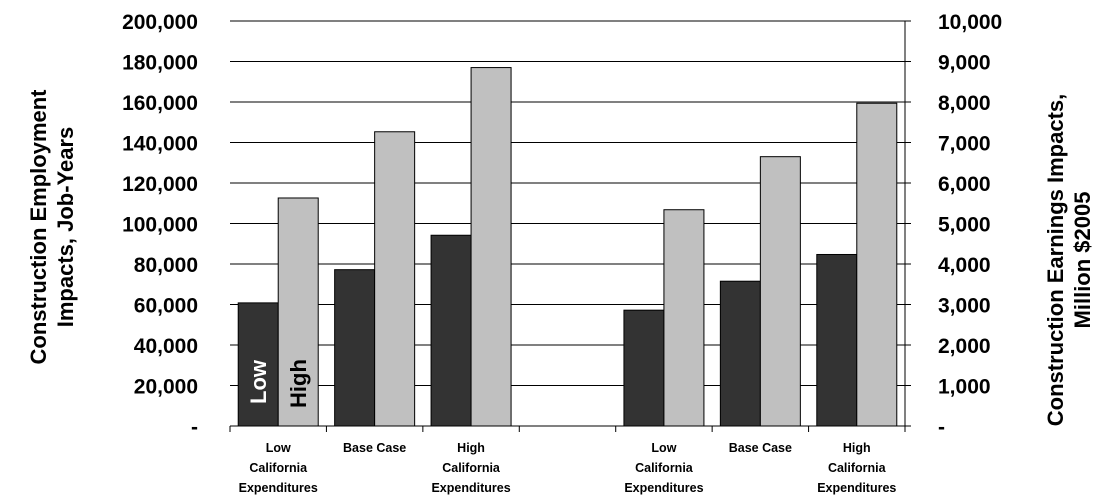 The width and height of the screenshot is (1105, 499). Describe the element at coordinates (964, 63) in the screenshot. I see `right-axis-tick-label: 9,000` at that location.